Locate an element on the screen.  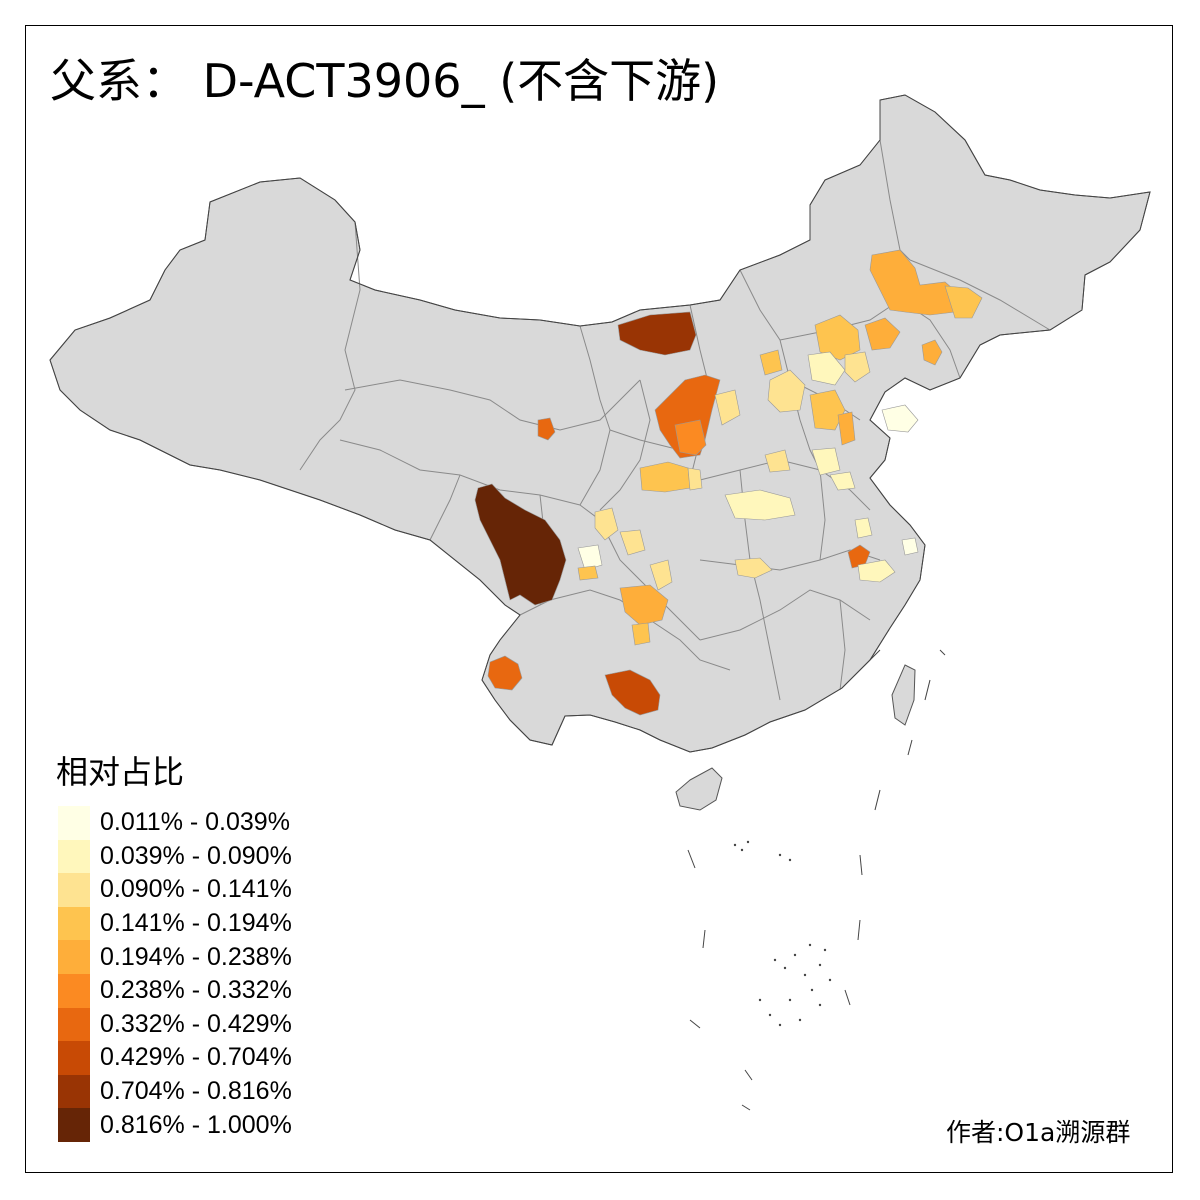
region-west-sichuan is located at coordinates (520, 544).